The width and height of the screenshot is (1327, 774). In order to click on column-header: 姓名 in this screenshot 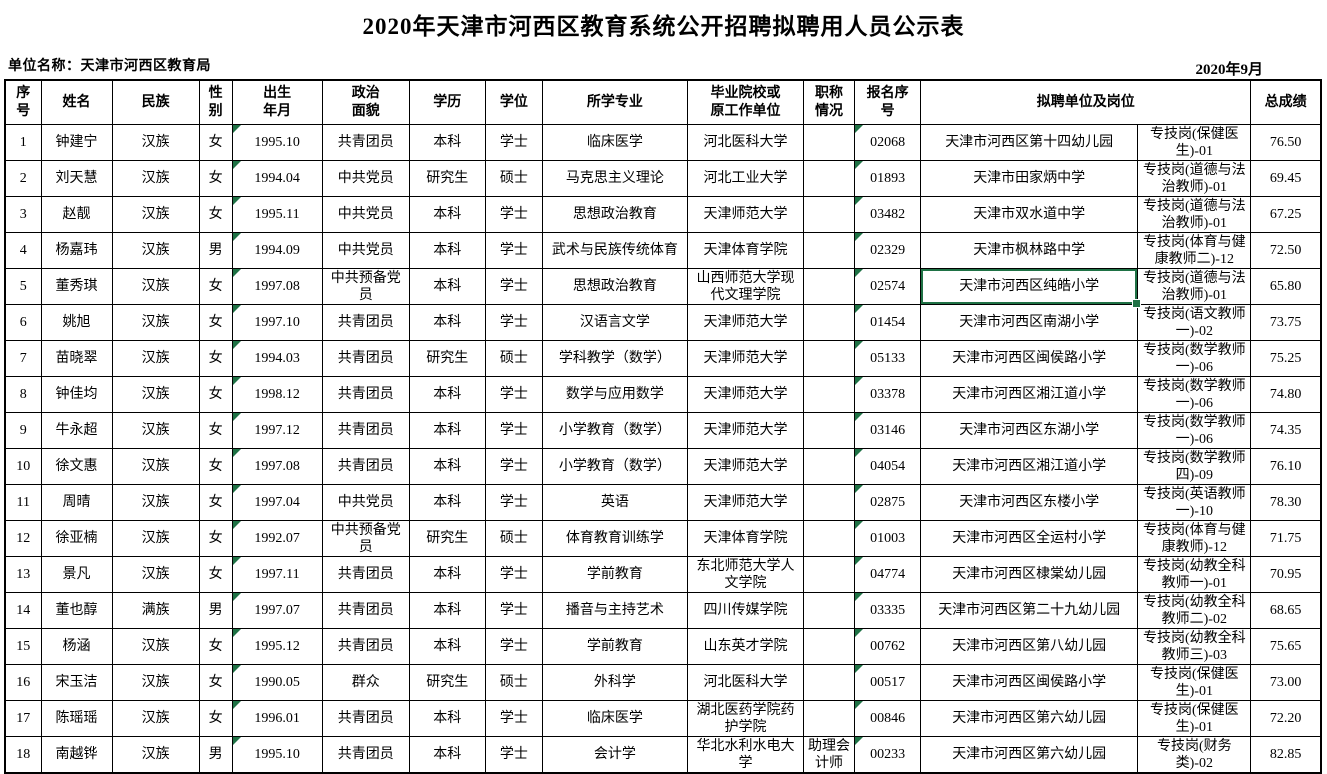, I will do `click(76, 102)`.